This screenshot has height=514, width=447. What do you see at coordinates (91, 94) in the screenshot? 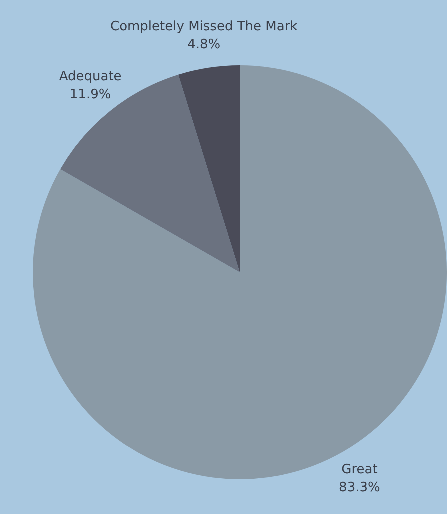
I see `data-label: 11.9%` at bounding box center [91, 94].